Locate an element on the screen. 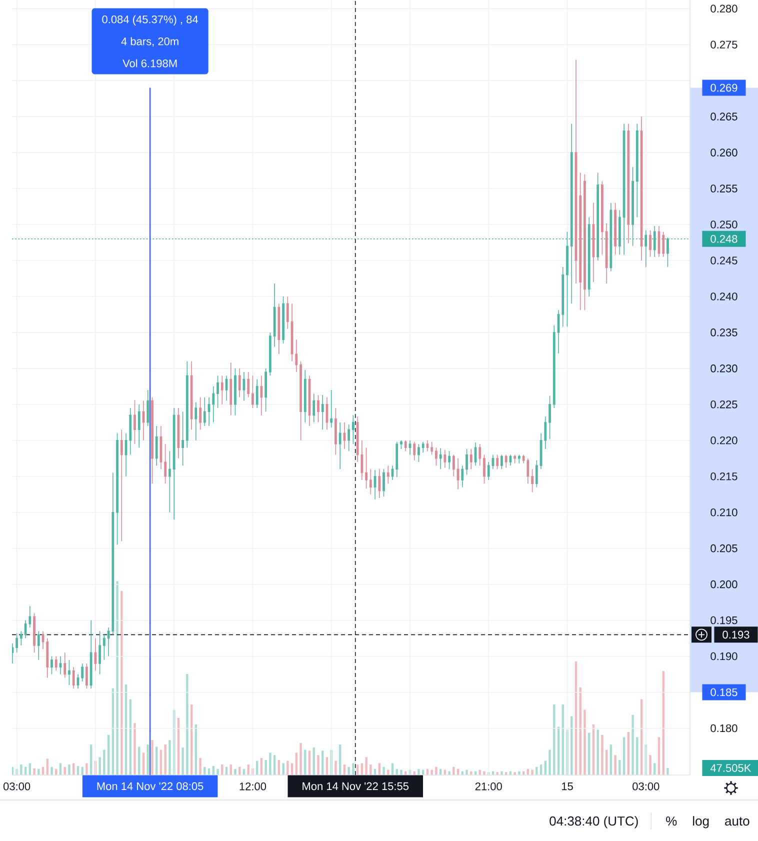  x-tick-label: 15 is located at coordinates (567, 786).